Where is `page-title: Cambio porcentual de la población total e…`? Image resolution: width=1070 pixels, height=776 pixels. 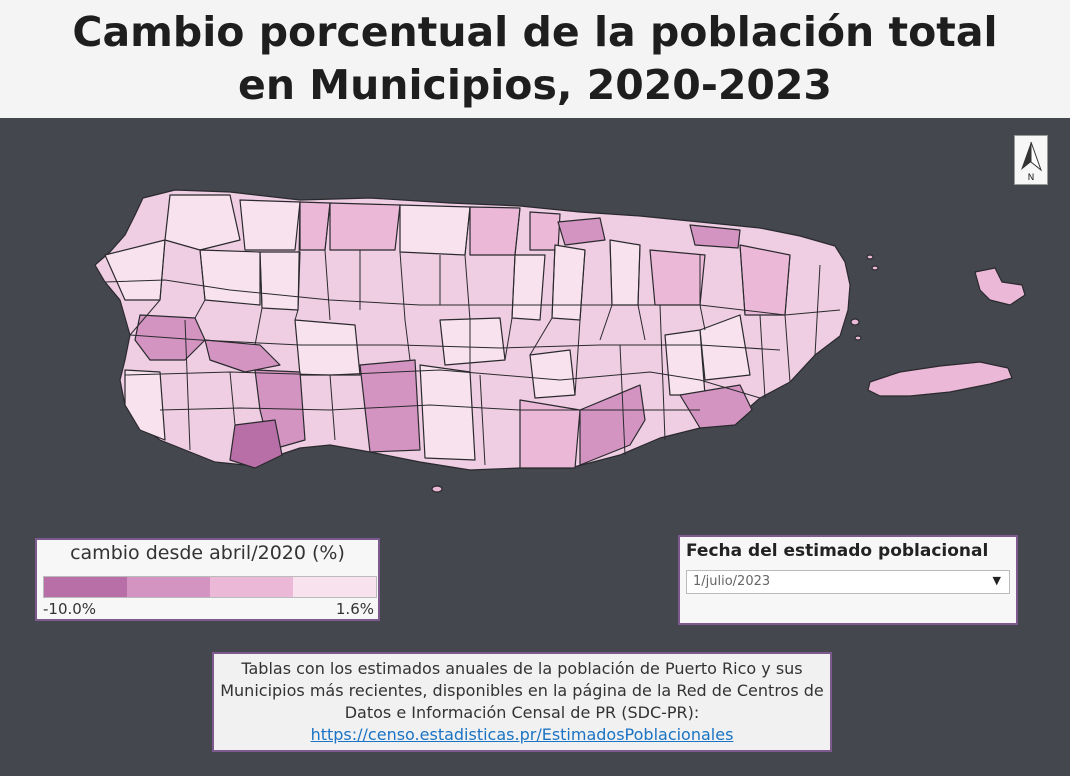
page-title: Cambio porcentual de la población total e… is located at coordinates (535, 56).